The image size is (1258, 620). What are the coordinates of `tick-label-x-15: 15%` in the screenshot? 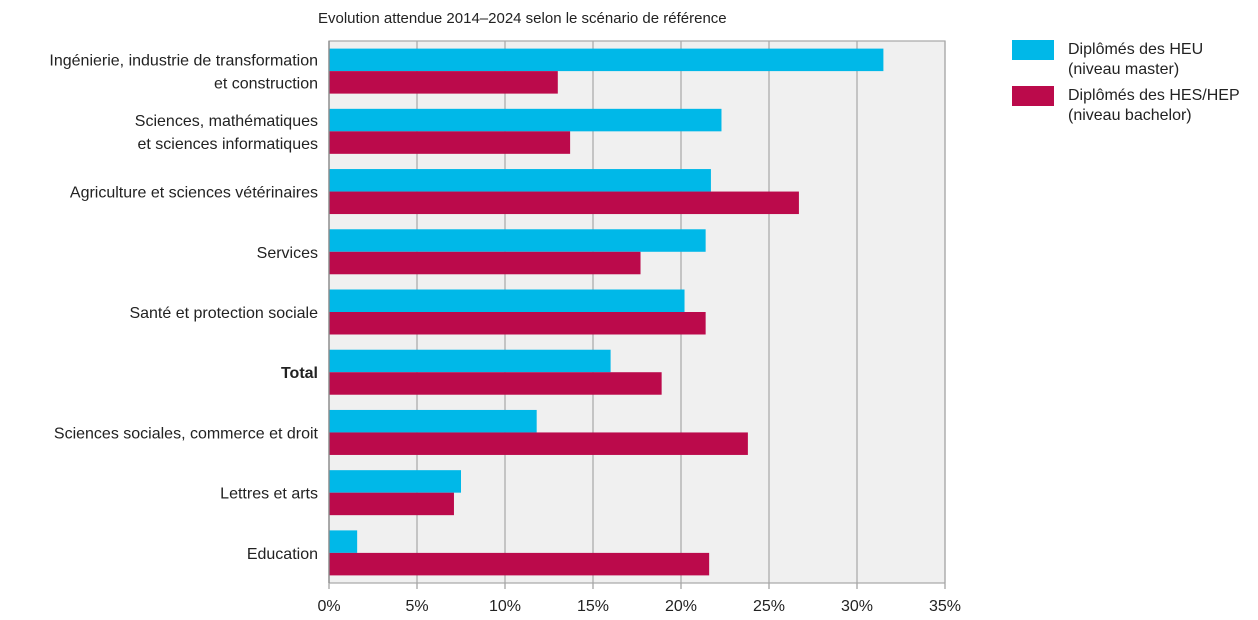 It's located at (593, 606).